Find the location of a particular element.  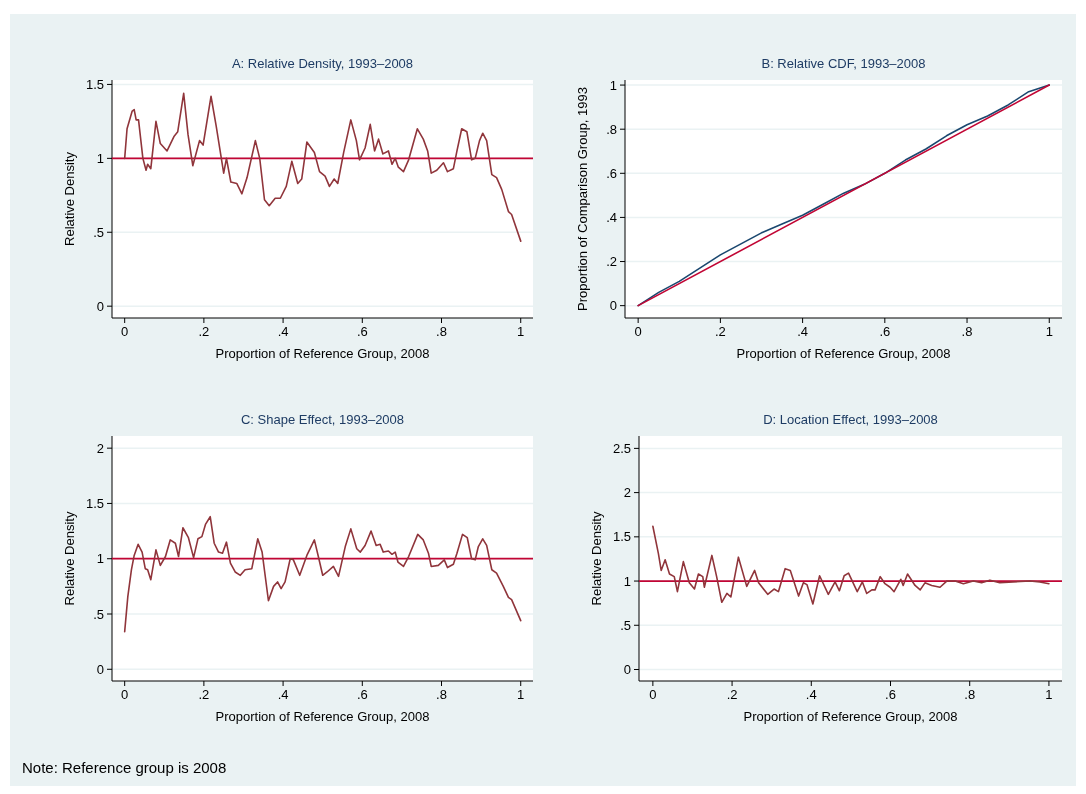

y-axis-title: Proportion of Comparison Group, 1993 is located at coordinates (582, 199).